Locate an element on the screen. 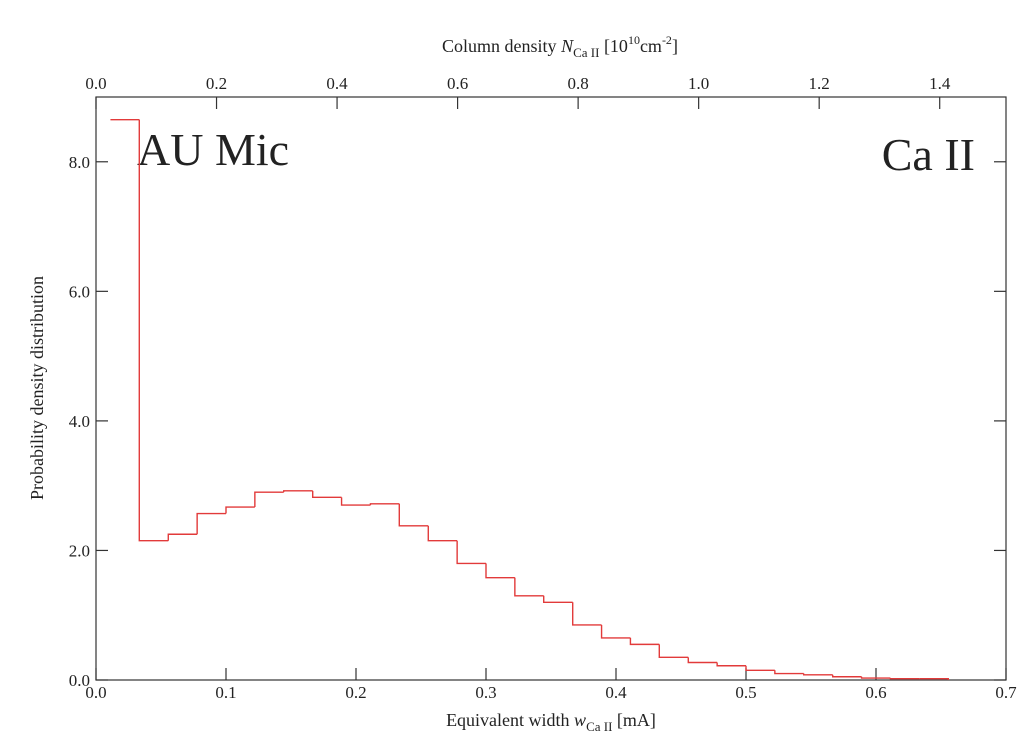 Image resolution: width=1018 pixels, height=747 pixels. annotation: Ca II is located at coordinates (928, 154).